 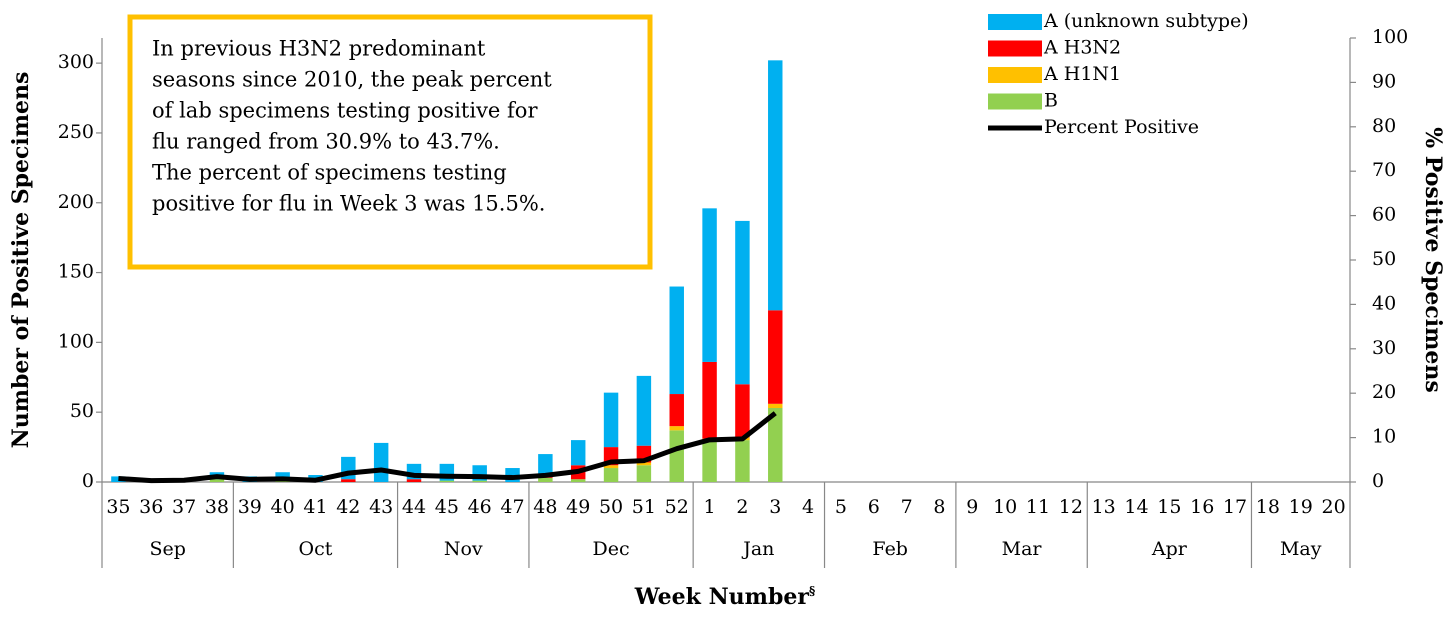 I want to click on month-label: May, so click(x=1301, y=549).